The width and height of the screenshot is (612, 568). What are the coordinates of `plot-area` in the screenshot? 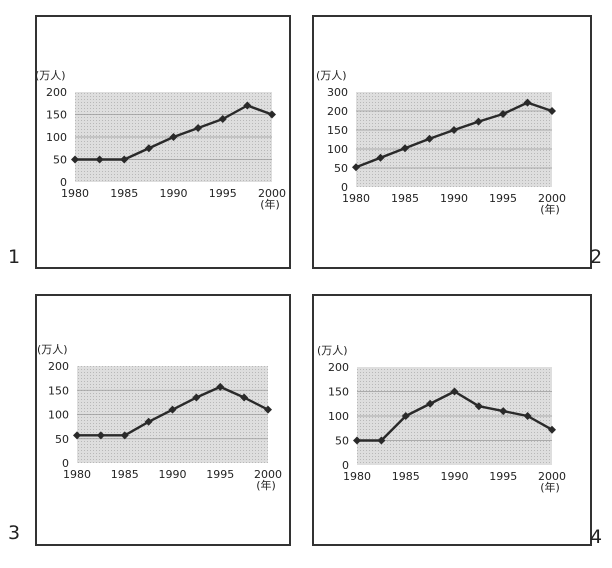 It's located at (454, 139).